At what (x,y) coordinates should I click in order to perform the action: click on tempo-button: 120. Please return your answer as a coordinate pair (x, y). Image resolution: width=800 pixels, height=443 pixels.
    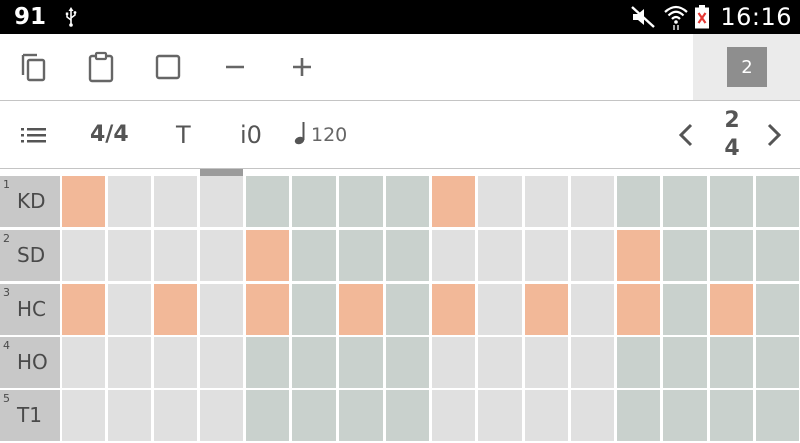
    Looking at the image, I should click on (320, 134).